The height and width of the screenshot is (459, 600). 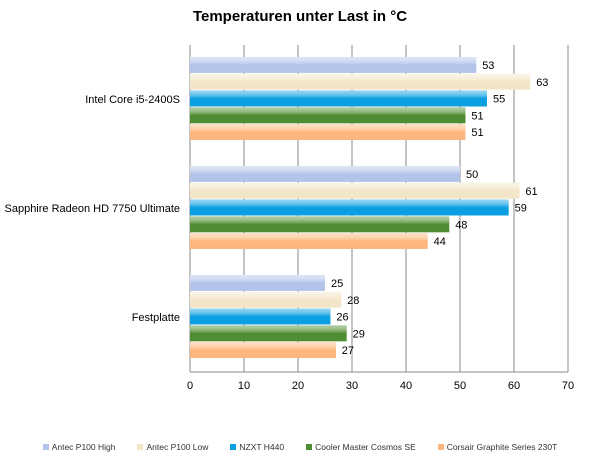 What do you see at coordinates (298, 386) in the screenshot?
I see `x-tick-label: 20` at bounding box center [298, 386].